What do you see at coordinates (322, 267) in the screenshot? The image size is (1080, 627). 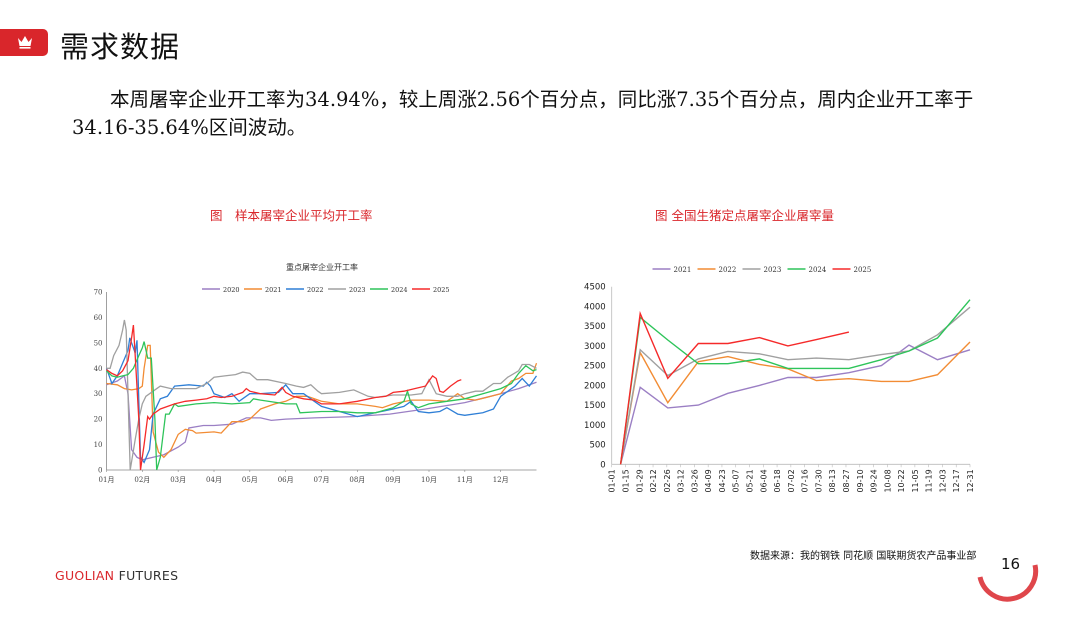 I see `chart-title: 重点屠宰企业开工率` at bounding box center [322, 267].